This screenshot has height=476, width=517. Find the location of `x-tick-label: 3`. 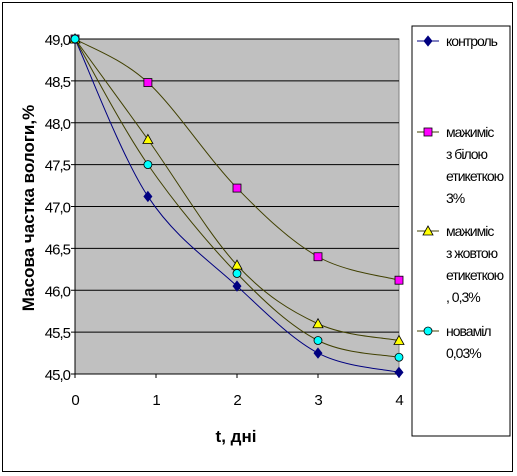

x-tick-label: 3 is located at coordinates (318, 400).